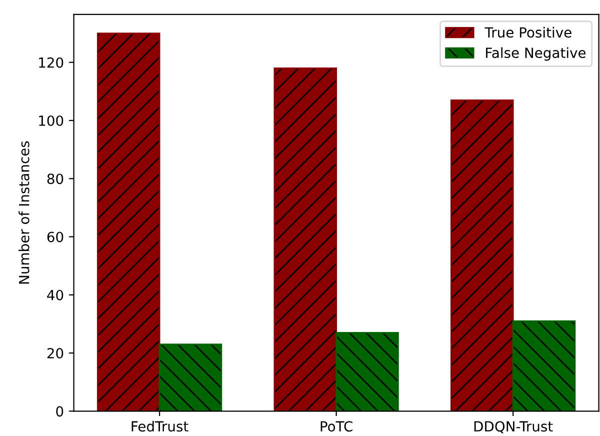 This screenshot has width=600, height=436. I want to click on x-tick-label: PoTC, so click(336, 426).